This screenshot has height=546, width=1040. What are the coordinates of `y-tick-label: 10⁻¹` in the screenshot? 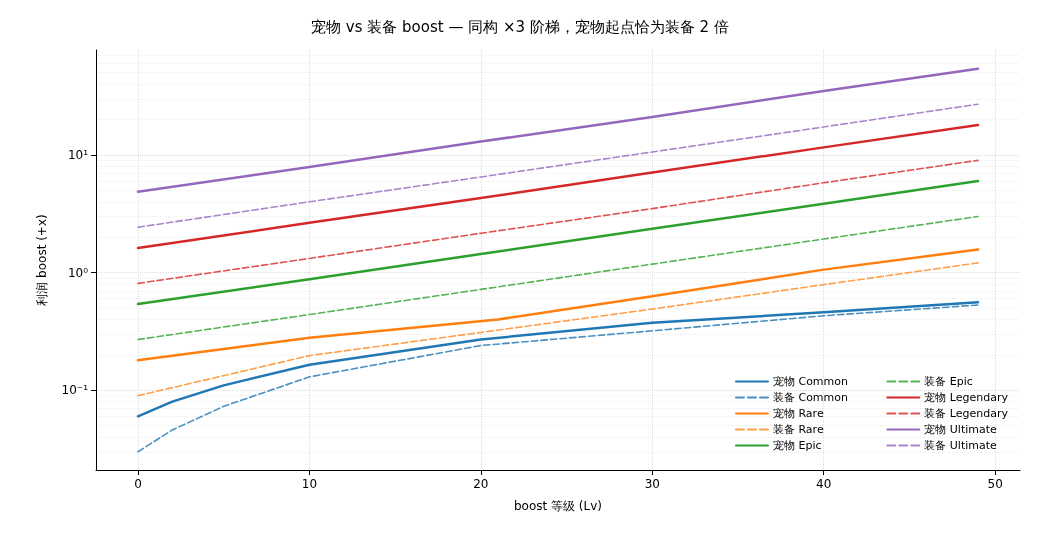 It's located at (75, 390).